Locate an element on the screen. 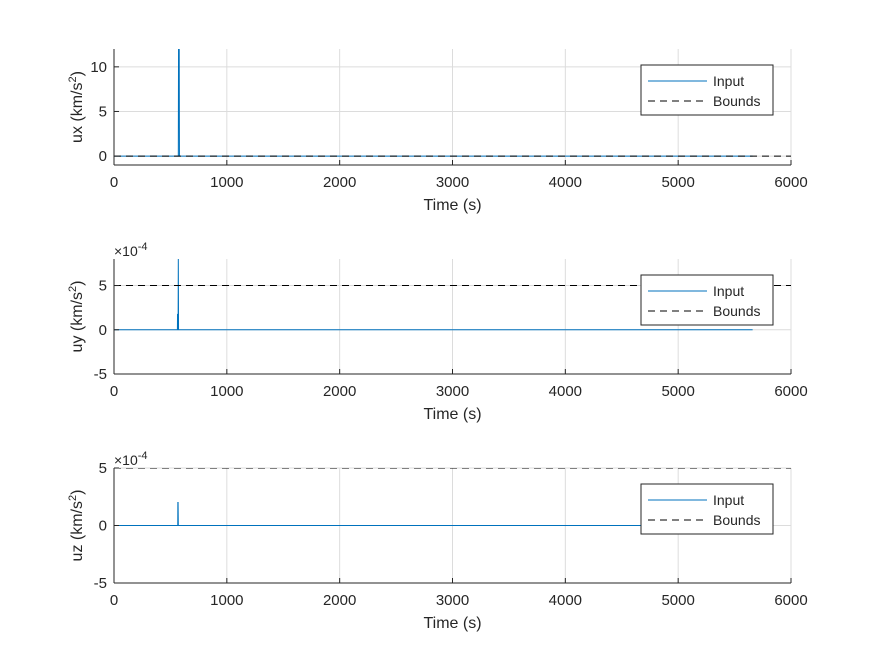 This screenshot has width=875, height=656. y-tick-label: 10 is located at coordinates (98, 67).